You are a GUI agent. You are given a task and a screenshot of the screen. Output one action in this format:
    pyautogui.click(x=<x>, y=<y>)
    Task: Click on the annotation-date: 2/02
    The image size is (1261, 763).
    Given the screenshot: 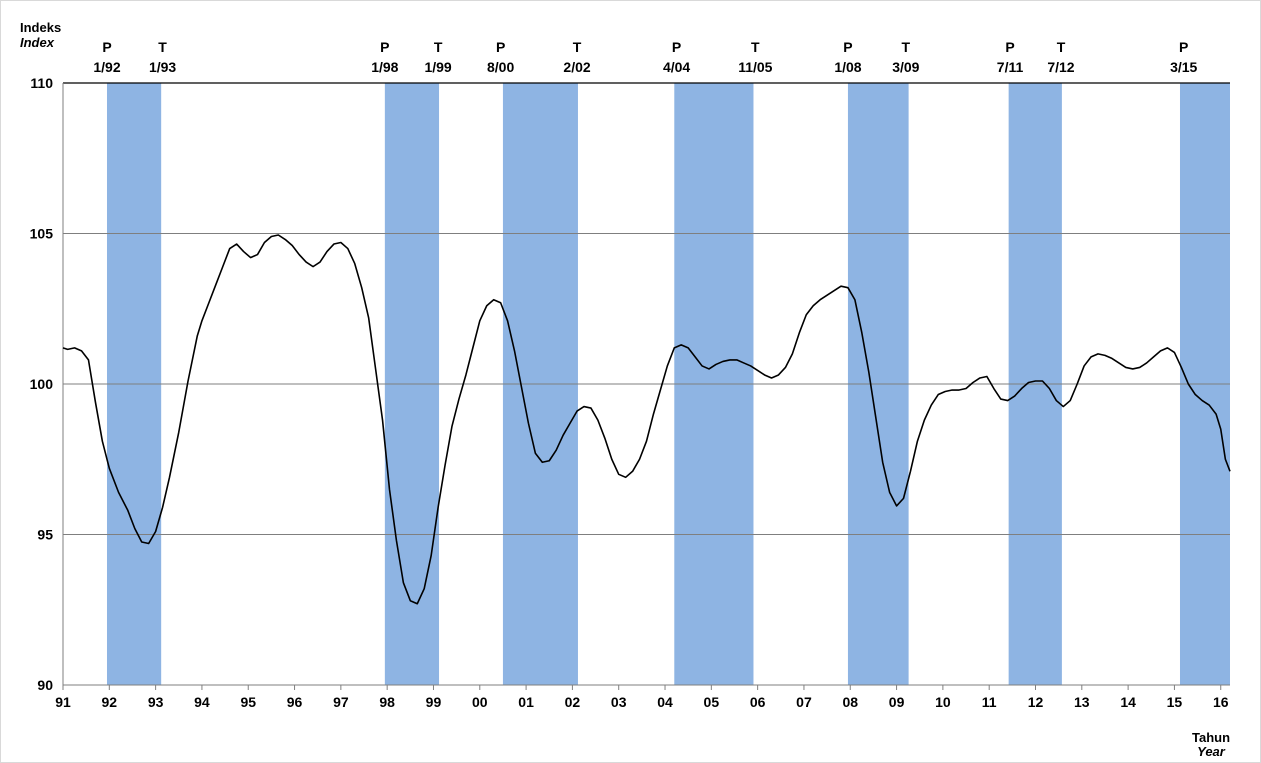 What is the action you would take?
    pyautogui.click(x=576, y=67)
    